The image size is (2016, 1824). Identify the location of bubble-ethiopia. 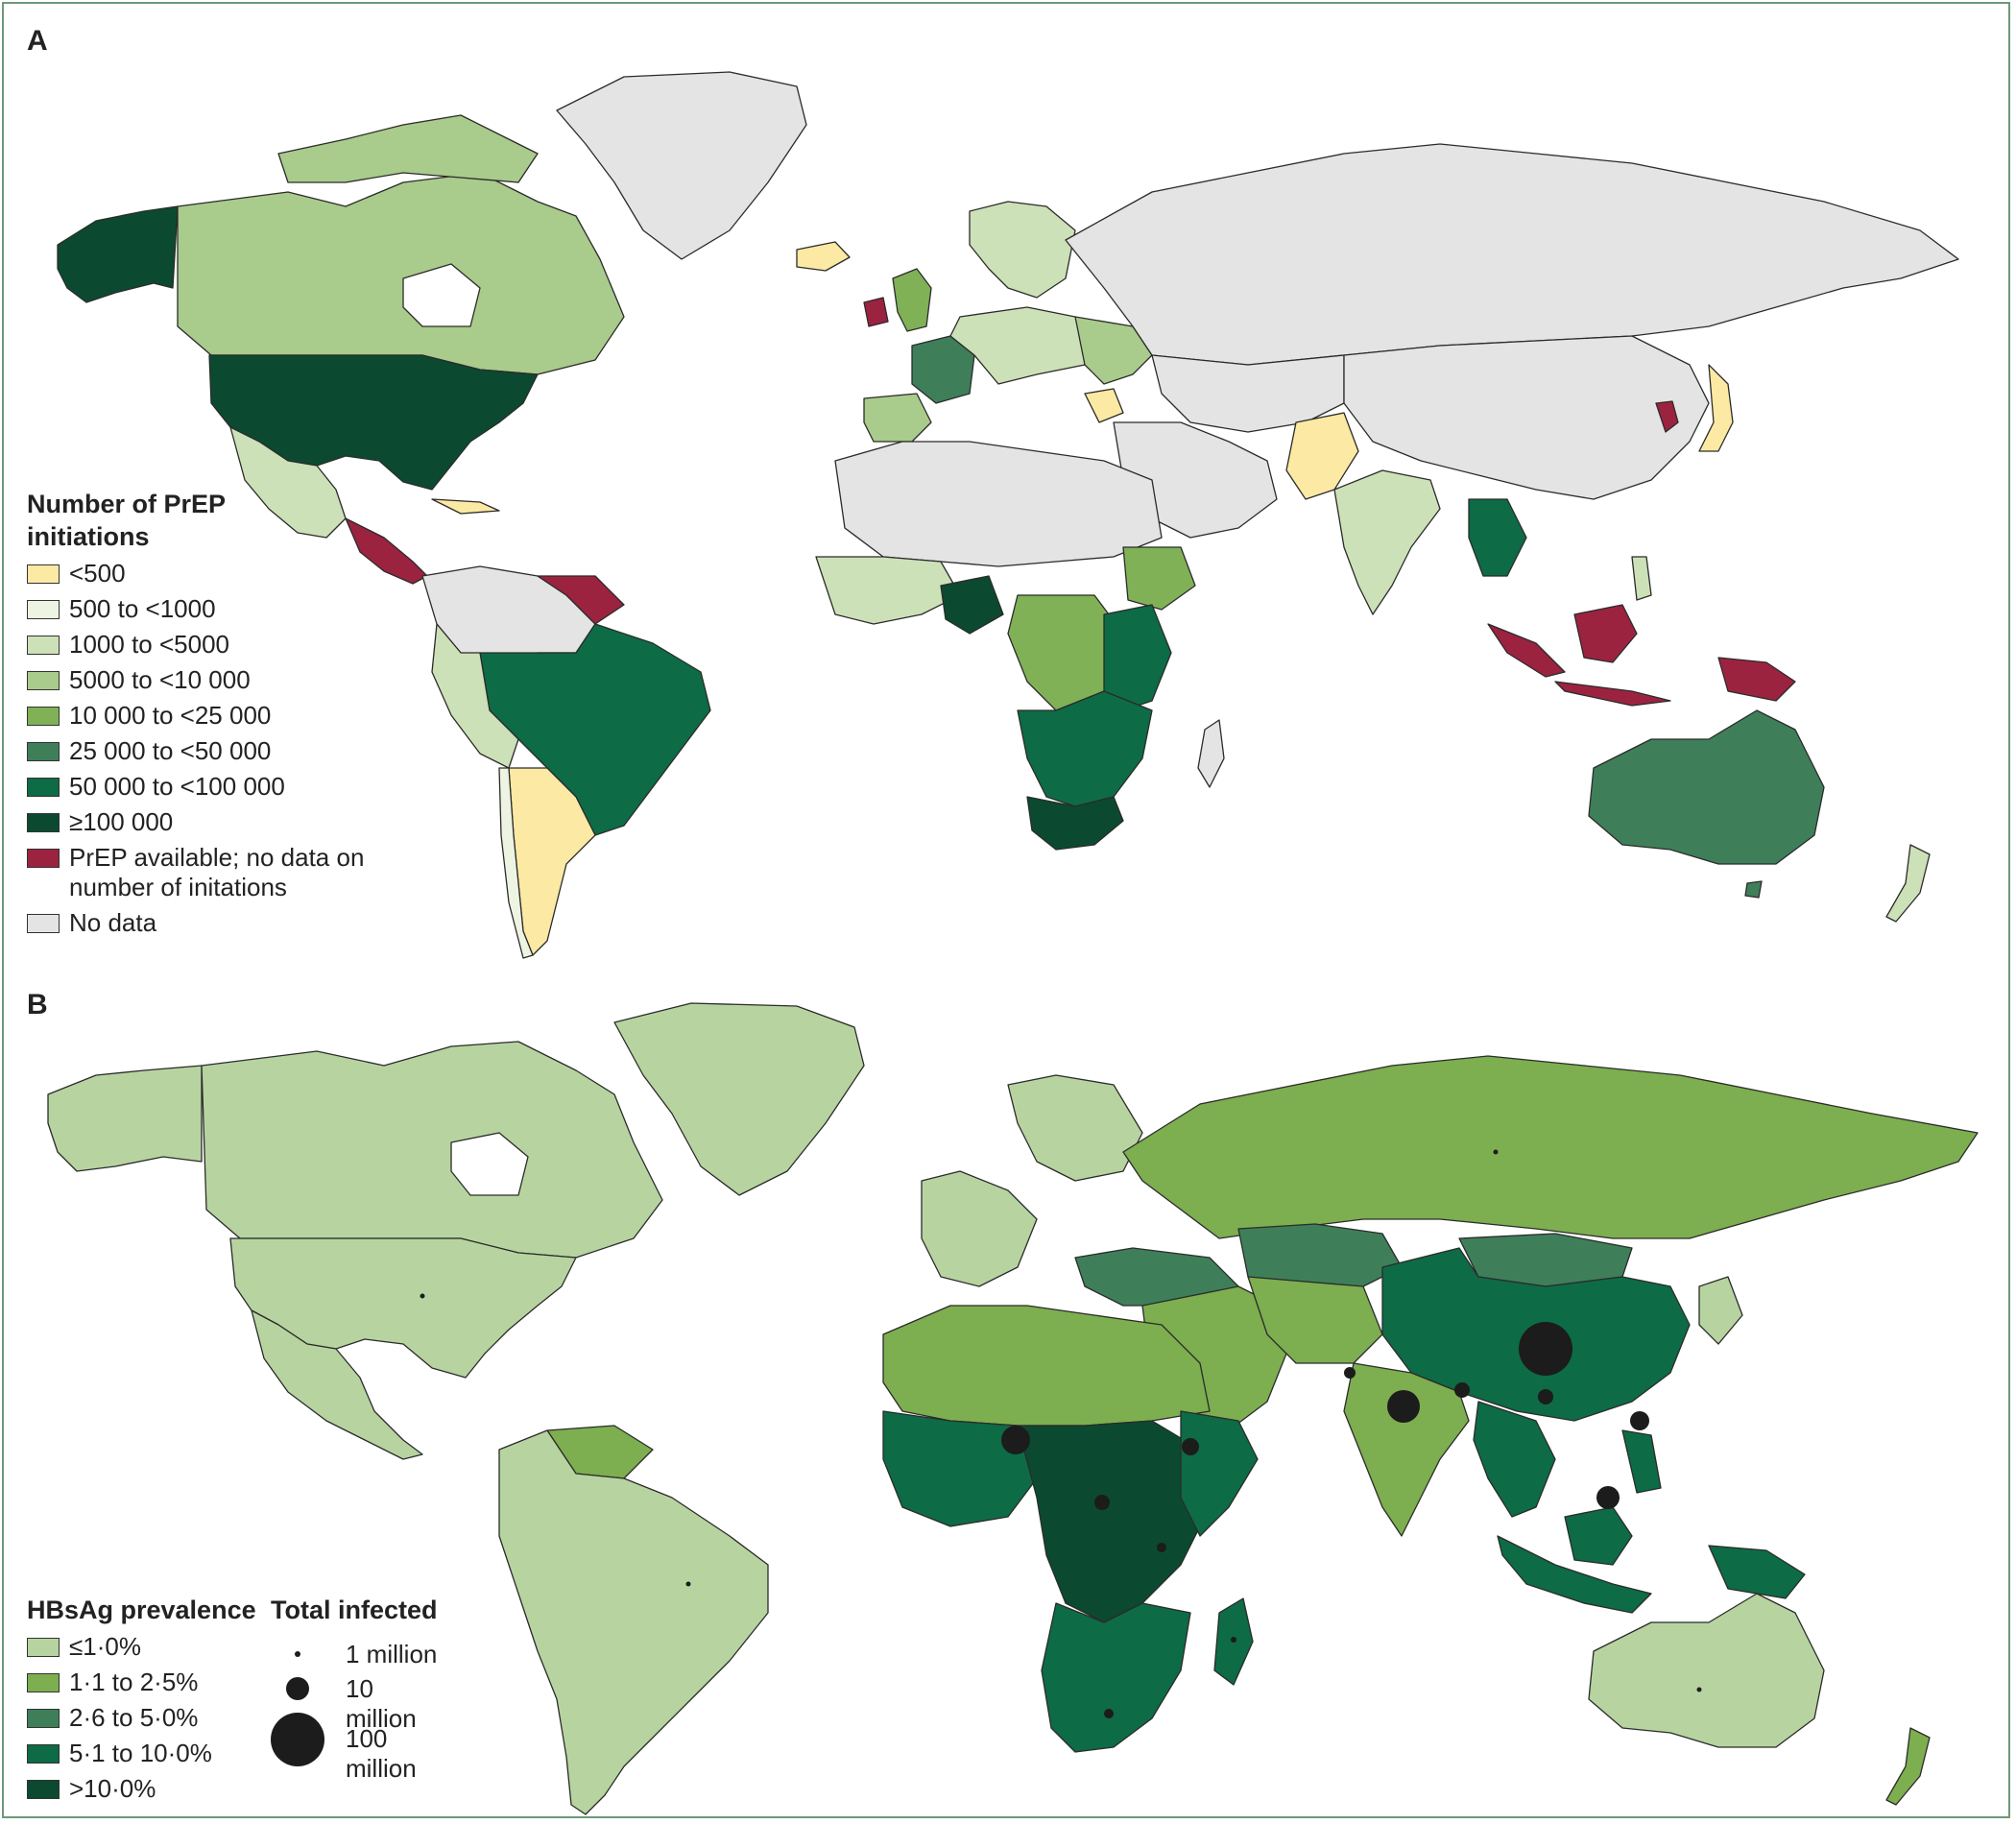
(1190, 1446).